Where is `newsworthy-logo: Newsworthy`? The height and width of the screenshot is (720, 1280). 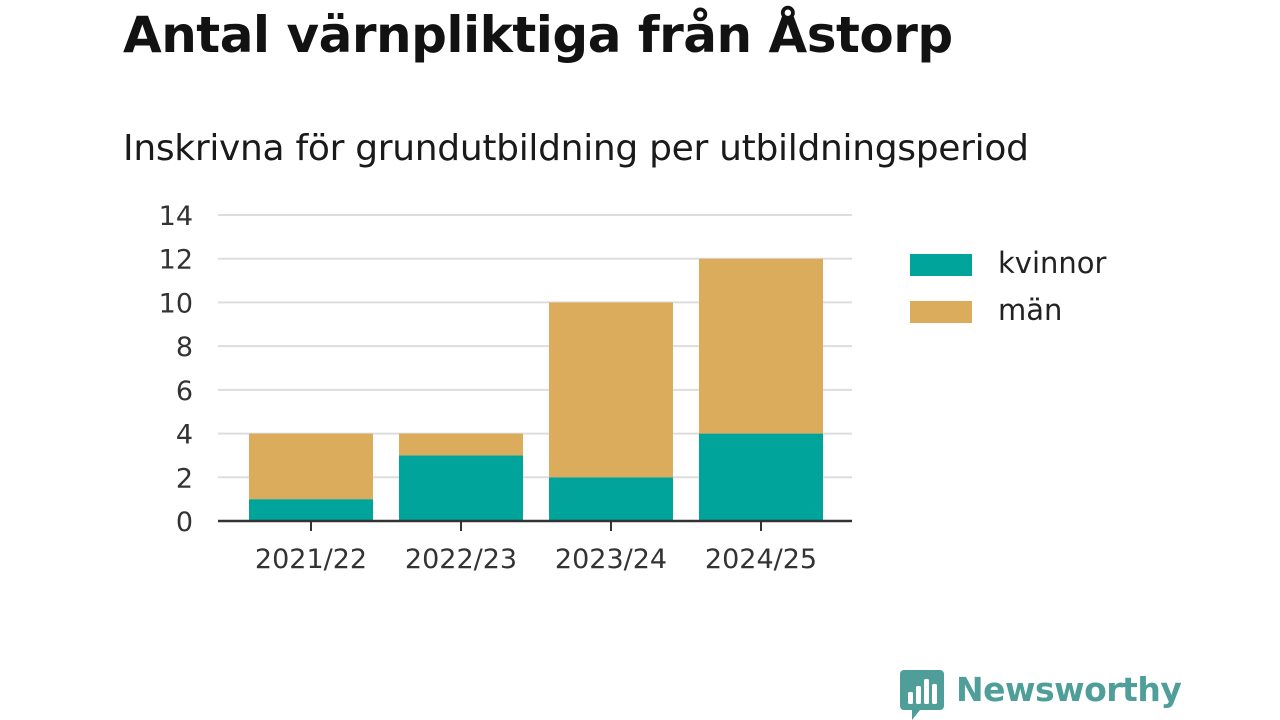
newsworthy-logo: Newsworthy is located at coordinates (1041, 694).